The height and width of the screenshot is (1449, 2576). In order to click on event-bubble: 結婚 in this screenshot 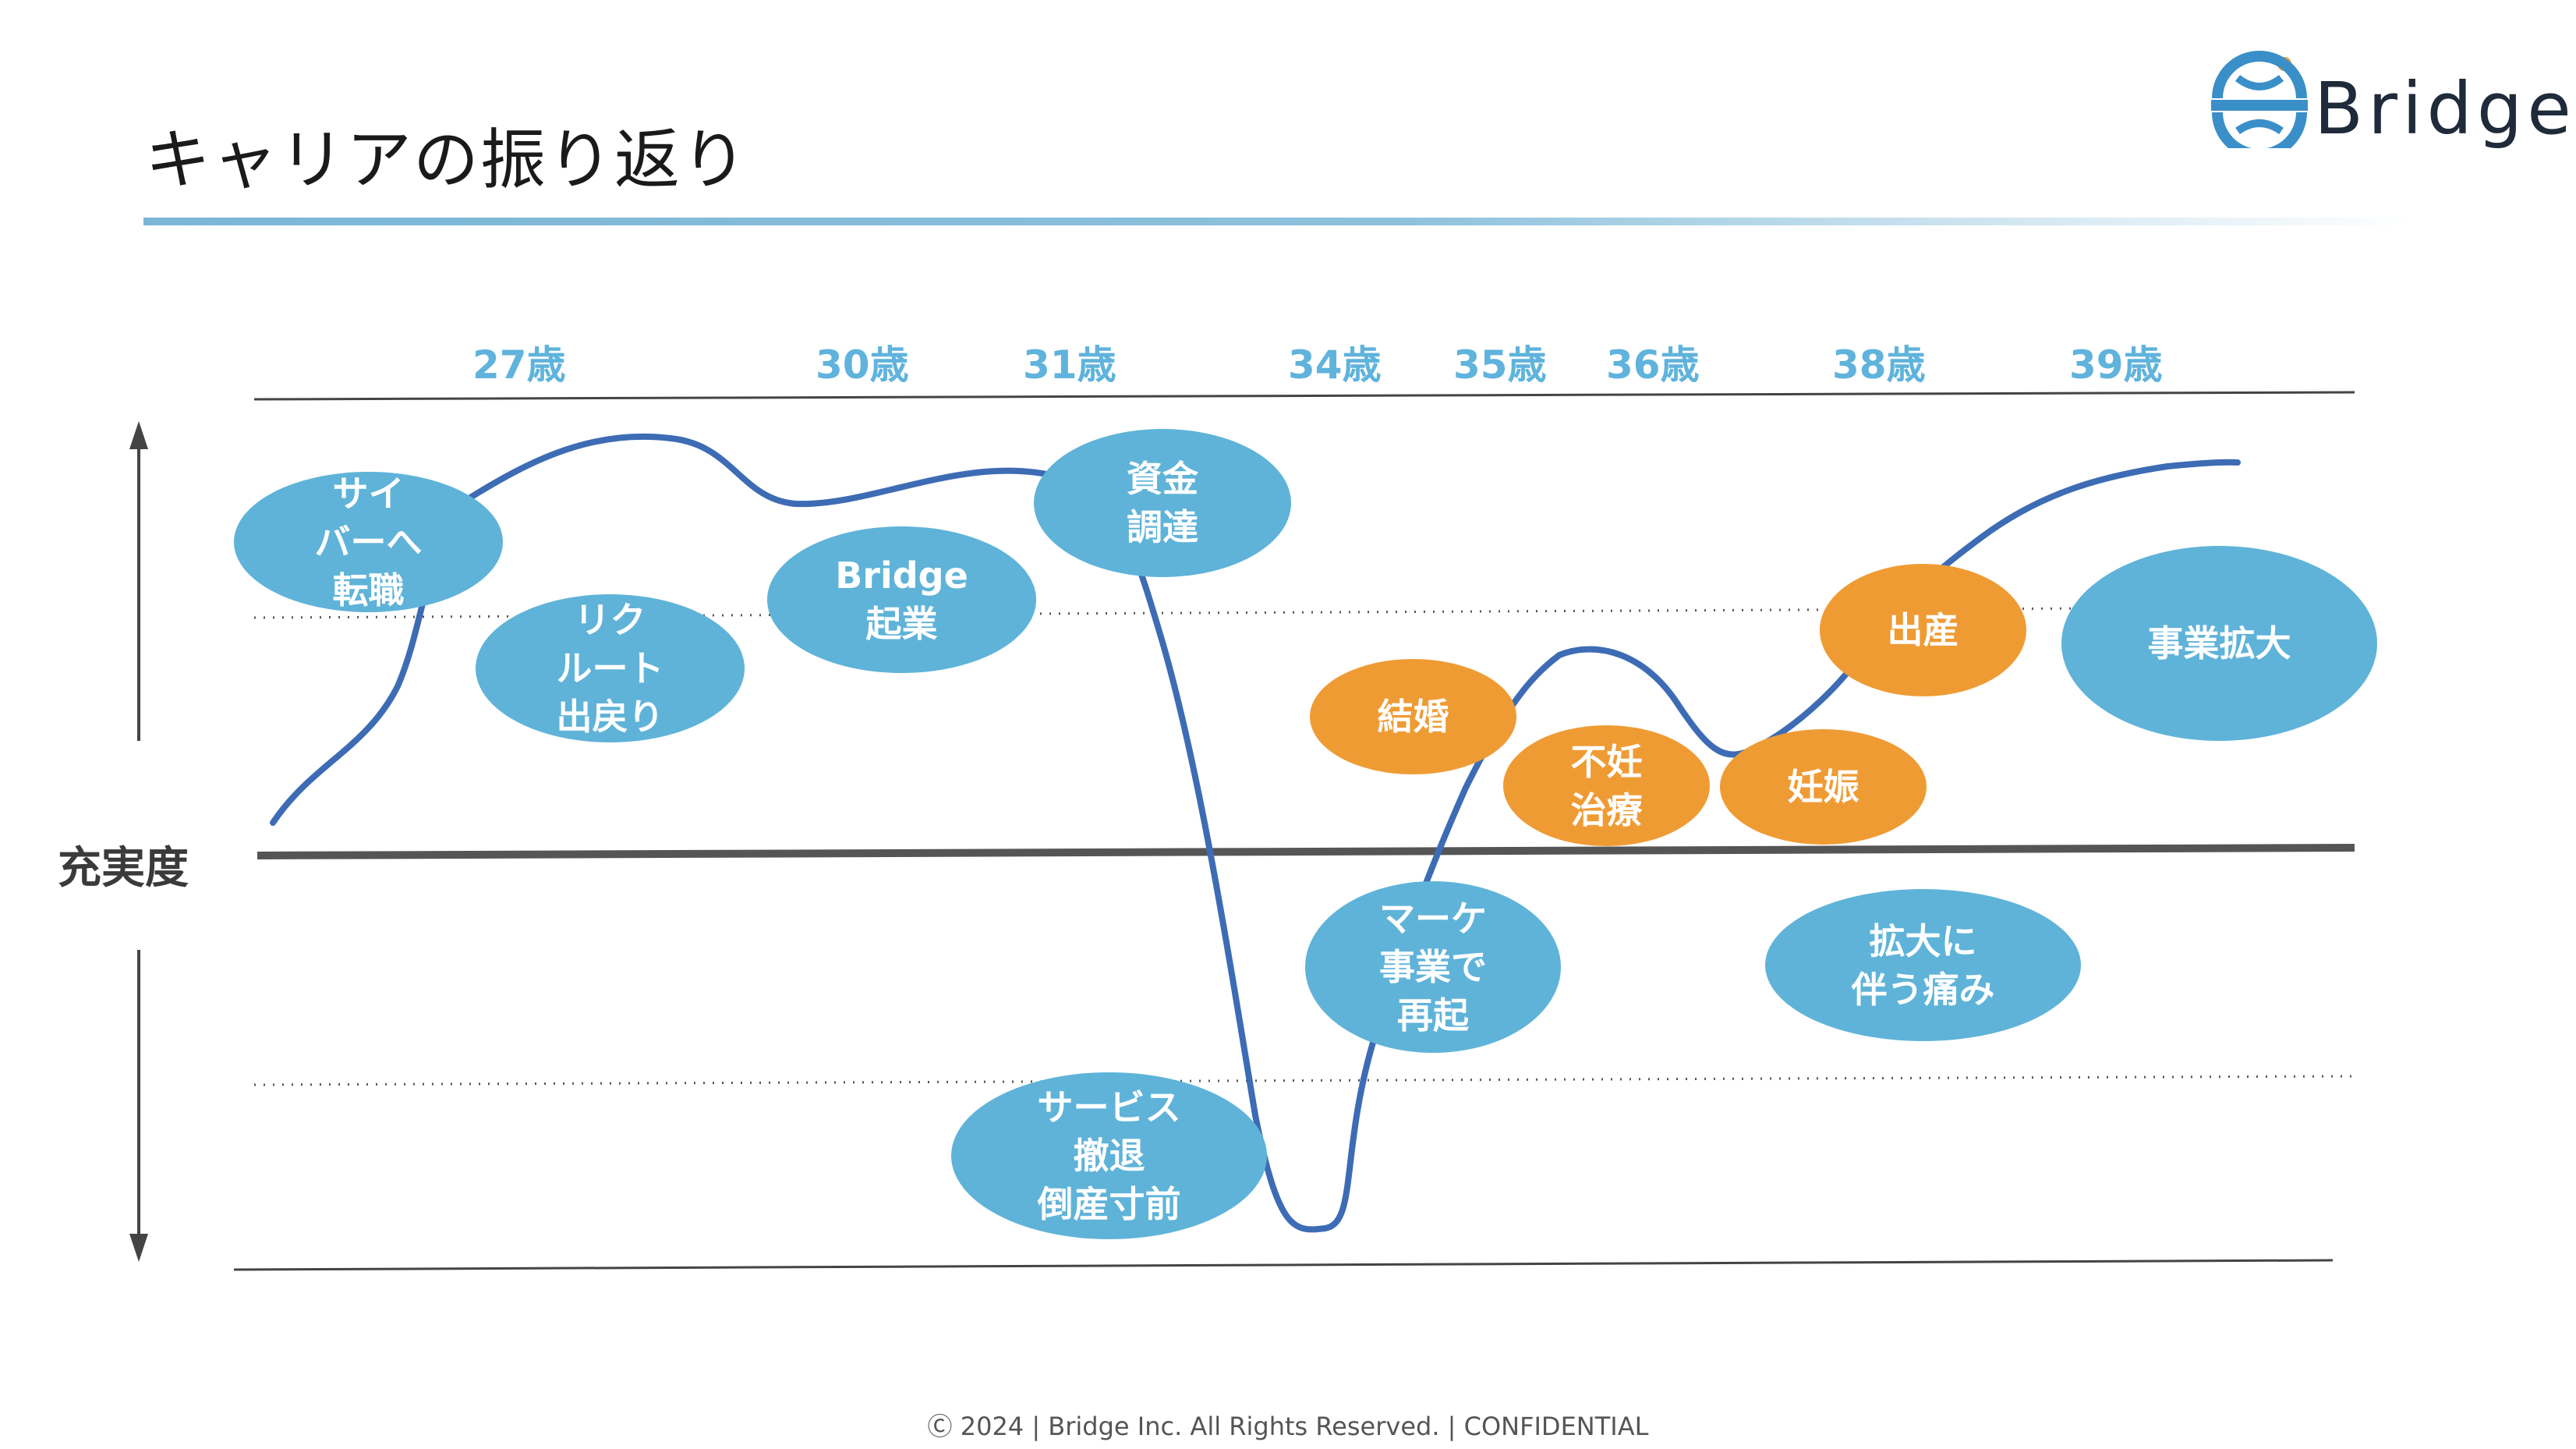, I will do `click(1413, 716)`.